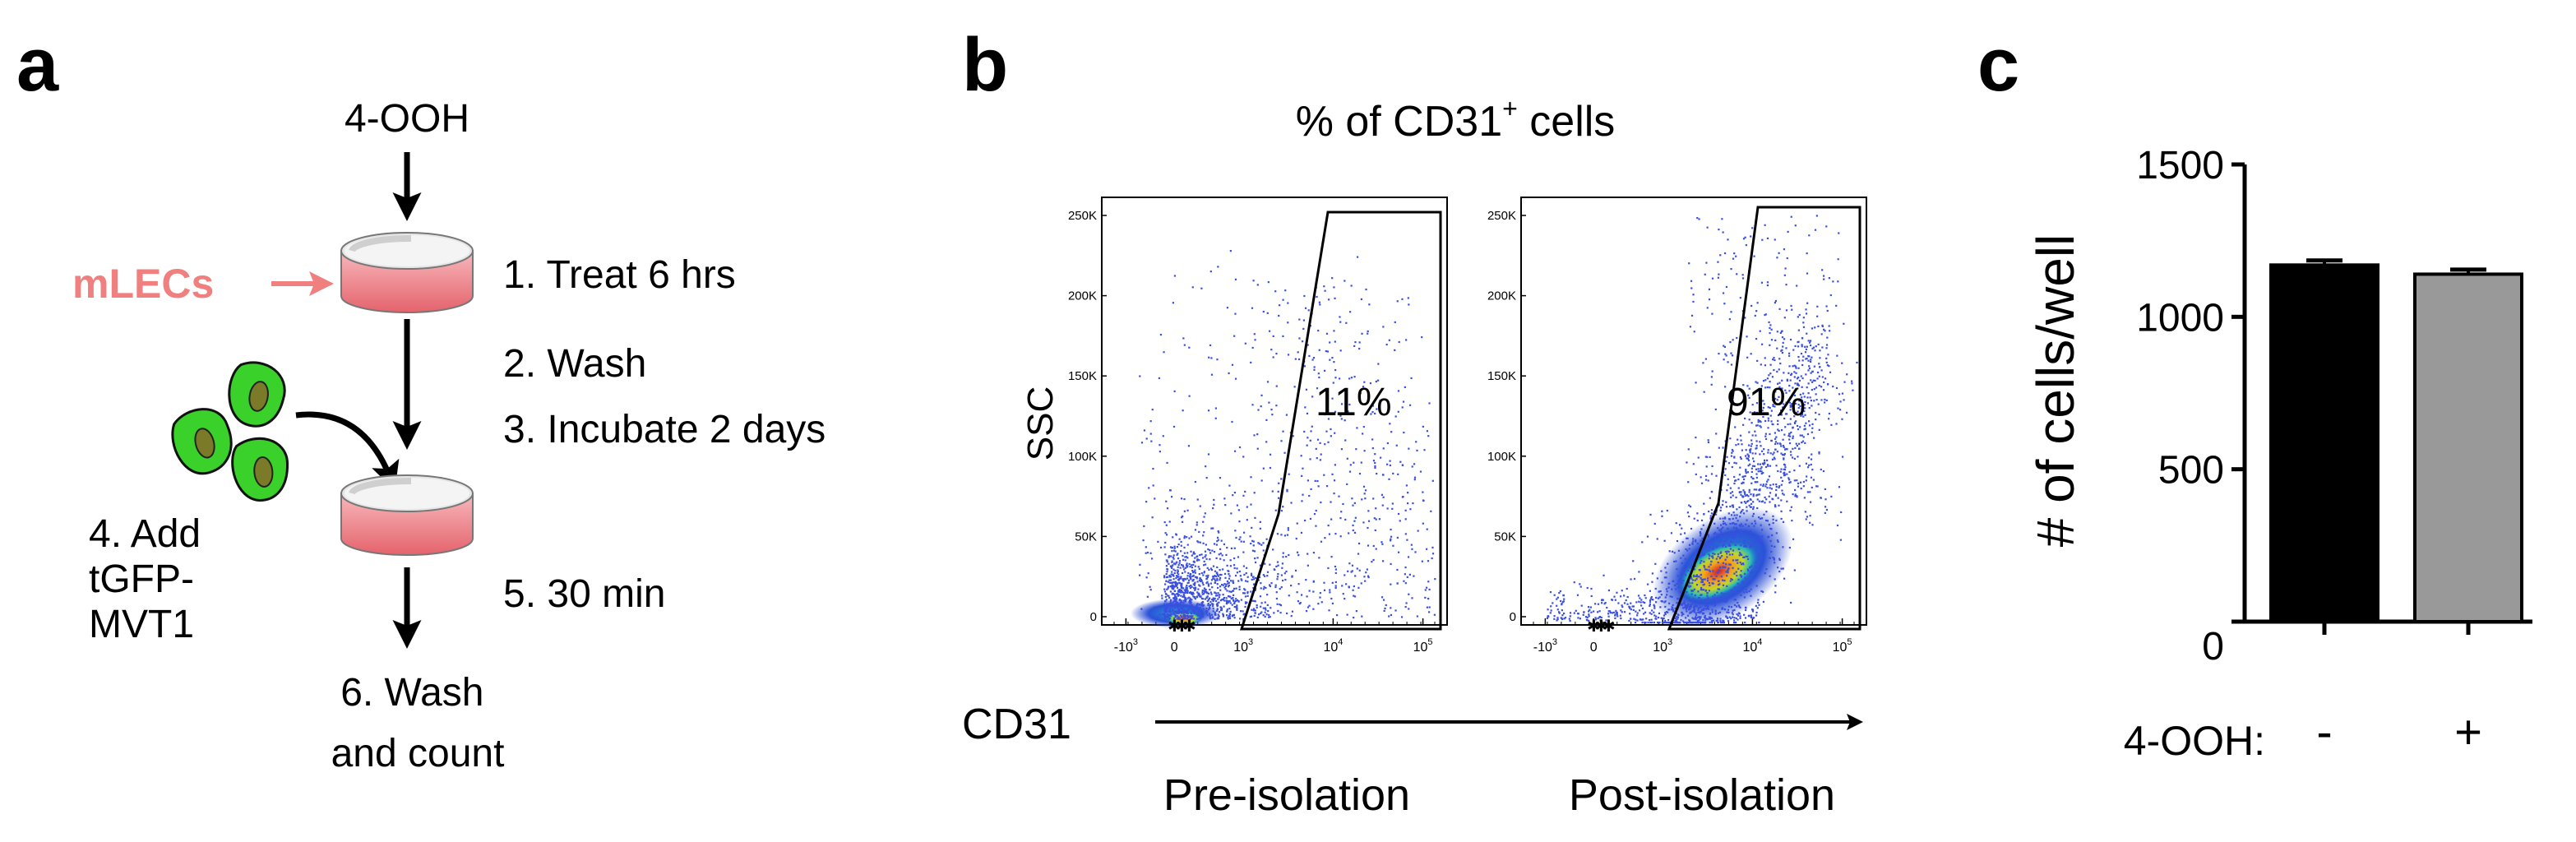 Image resolution: width=2576 pixels, height=842 pixels. Describe the element at coordinates (1609, 627) in the screenshot. I see `axis-pileup-marker: ✱` at that location.